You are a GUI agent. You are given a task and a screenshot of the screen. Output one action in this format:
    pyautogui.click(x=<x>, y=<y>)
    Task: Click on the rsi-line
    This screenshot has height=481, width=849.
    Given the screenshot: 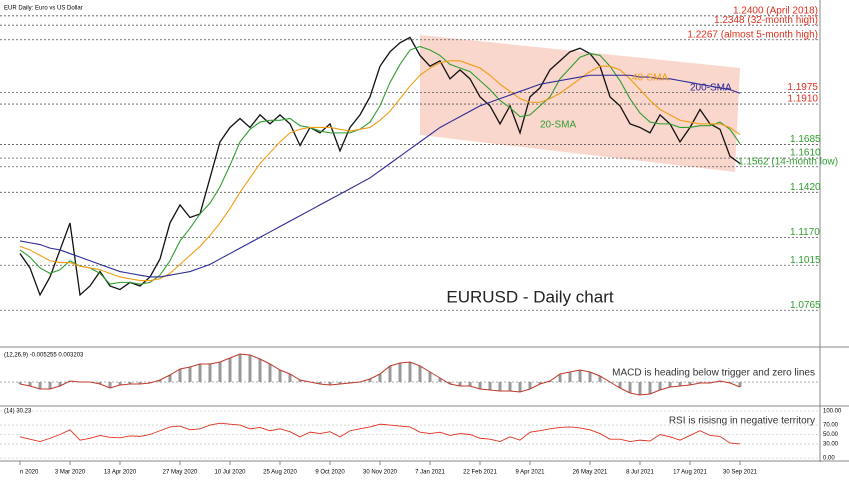 What is the action you would take?
    pyautogui.click(x=380, y=433)
    